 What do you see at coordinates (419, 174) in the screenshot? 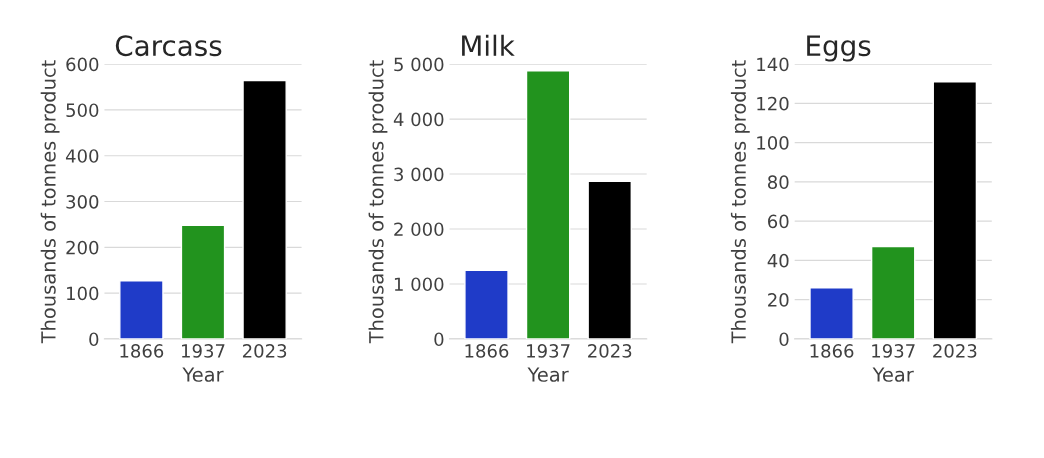
I see `y-tick-label: 3 000` at bounding box center [419, 174].